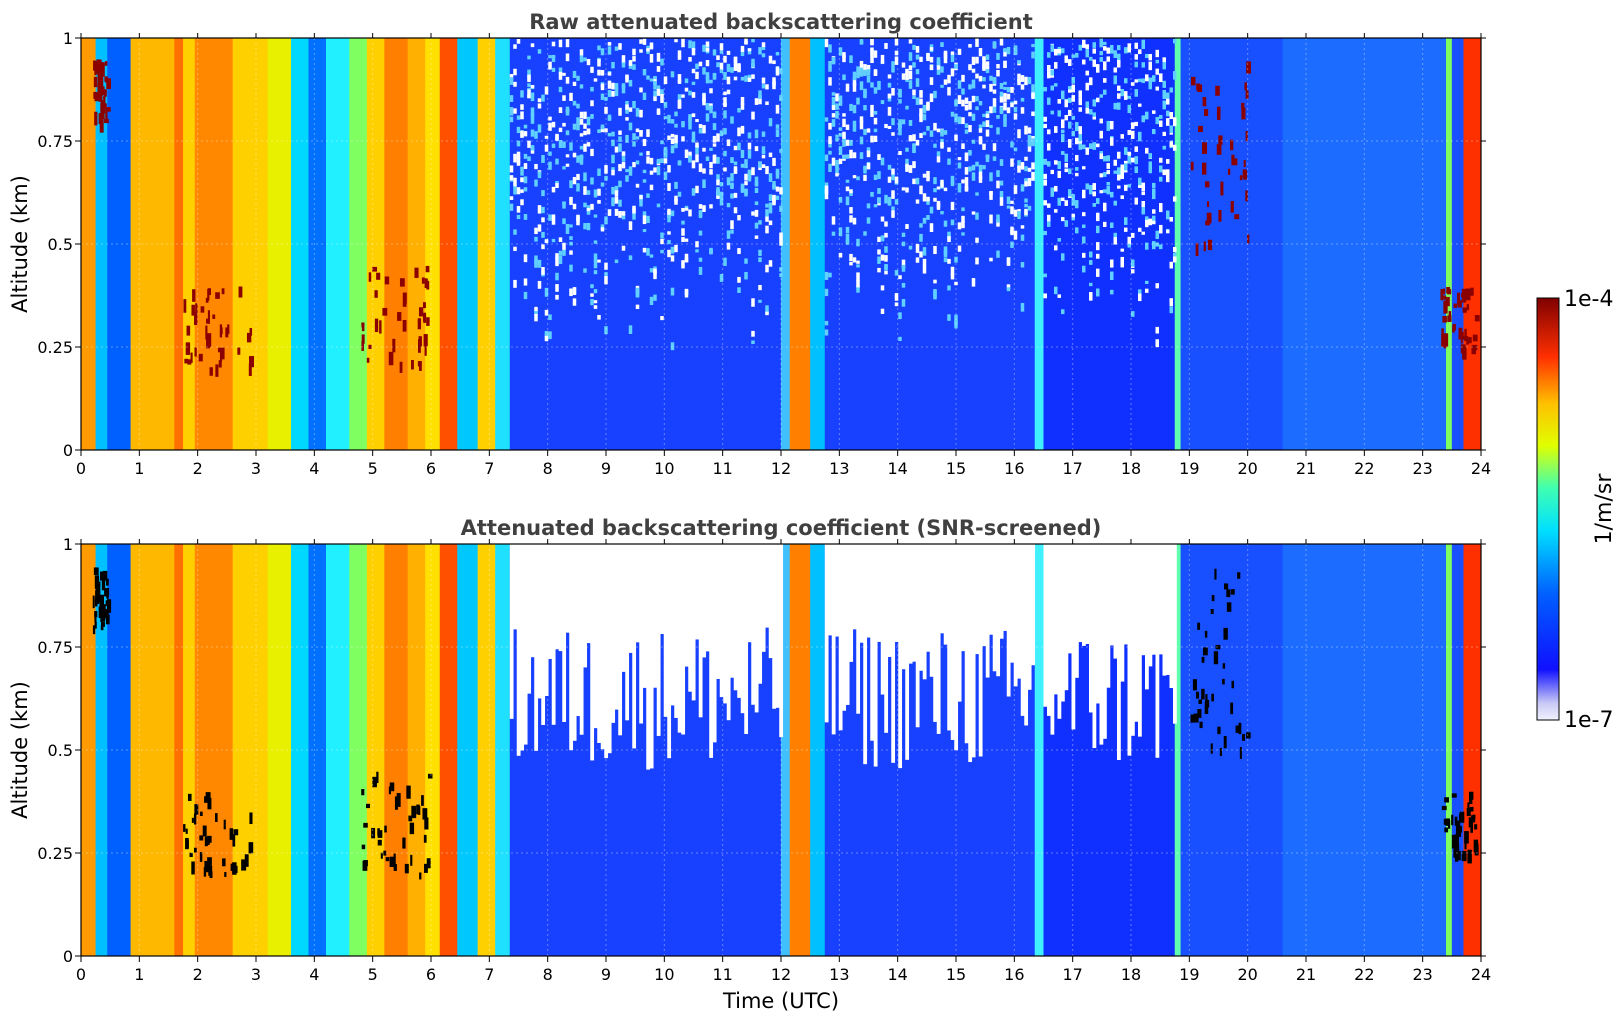  Describe the element at coordinates (20, 750) in the screenshot. I see `panel-screened-ylabel: Altitude (km)` at that location.